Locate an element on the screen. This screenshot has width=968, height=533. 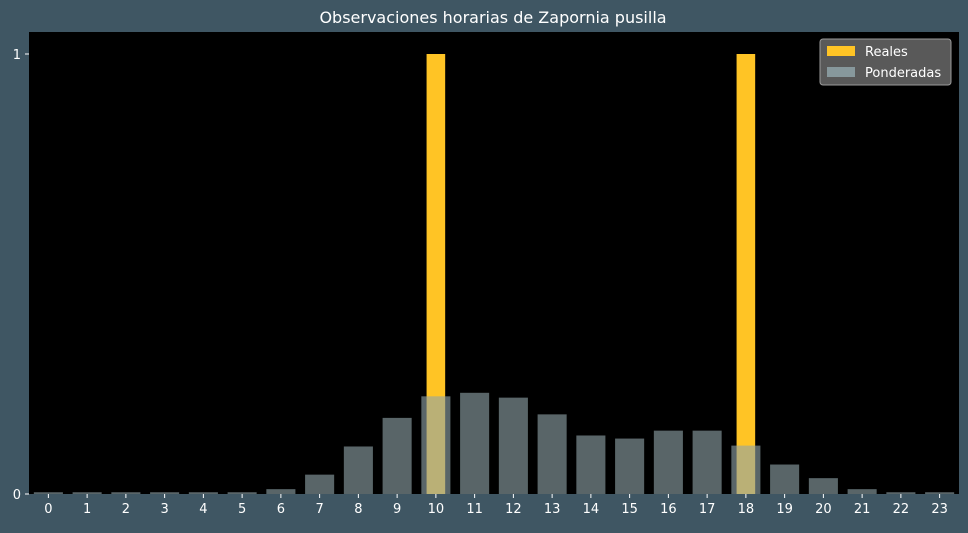
x-tick-label-14: 14 is located at coordinates (591, 509).